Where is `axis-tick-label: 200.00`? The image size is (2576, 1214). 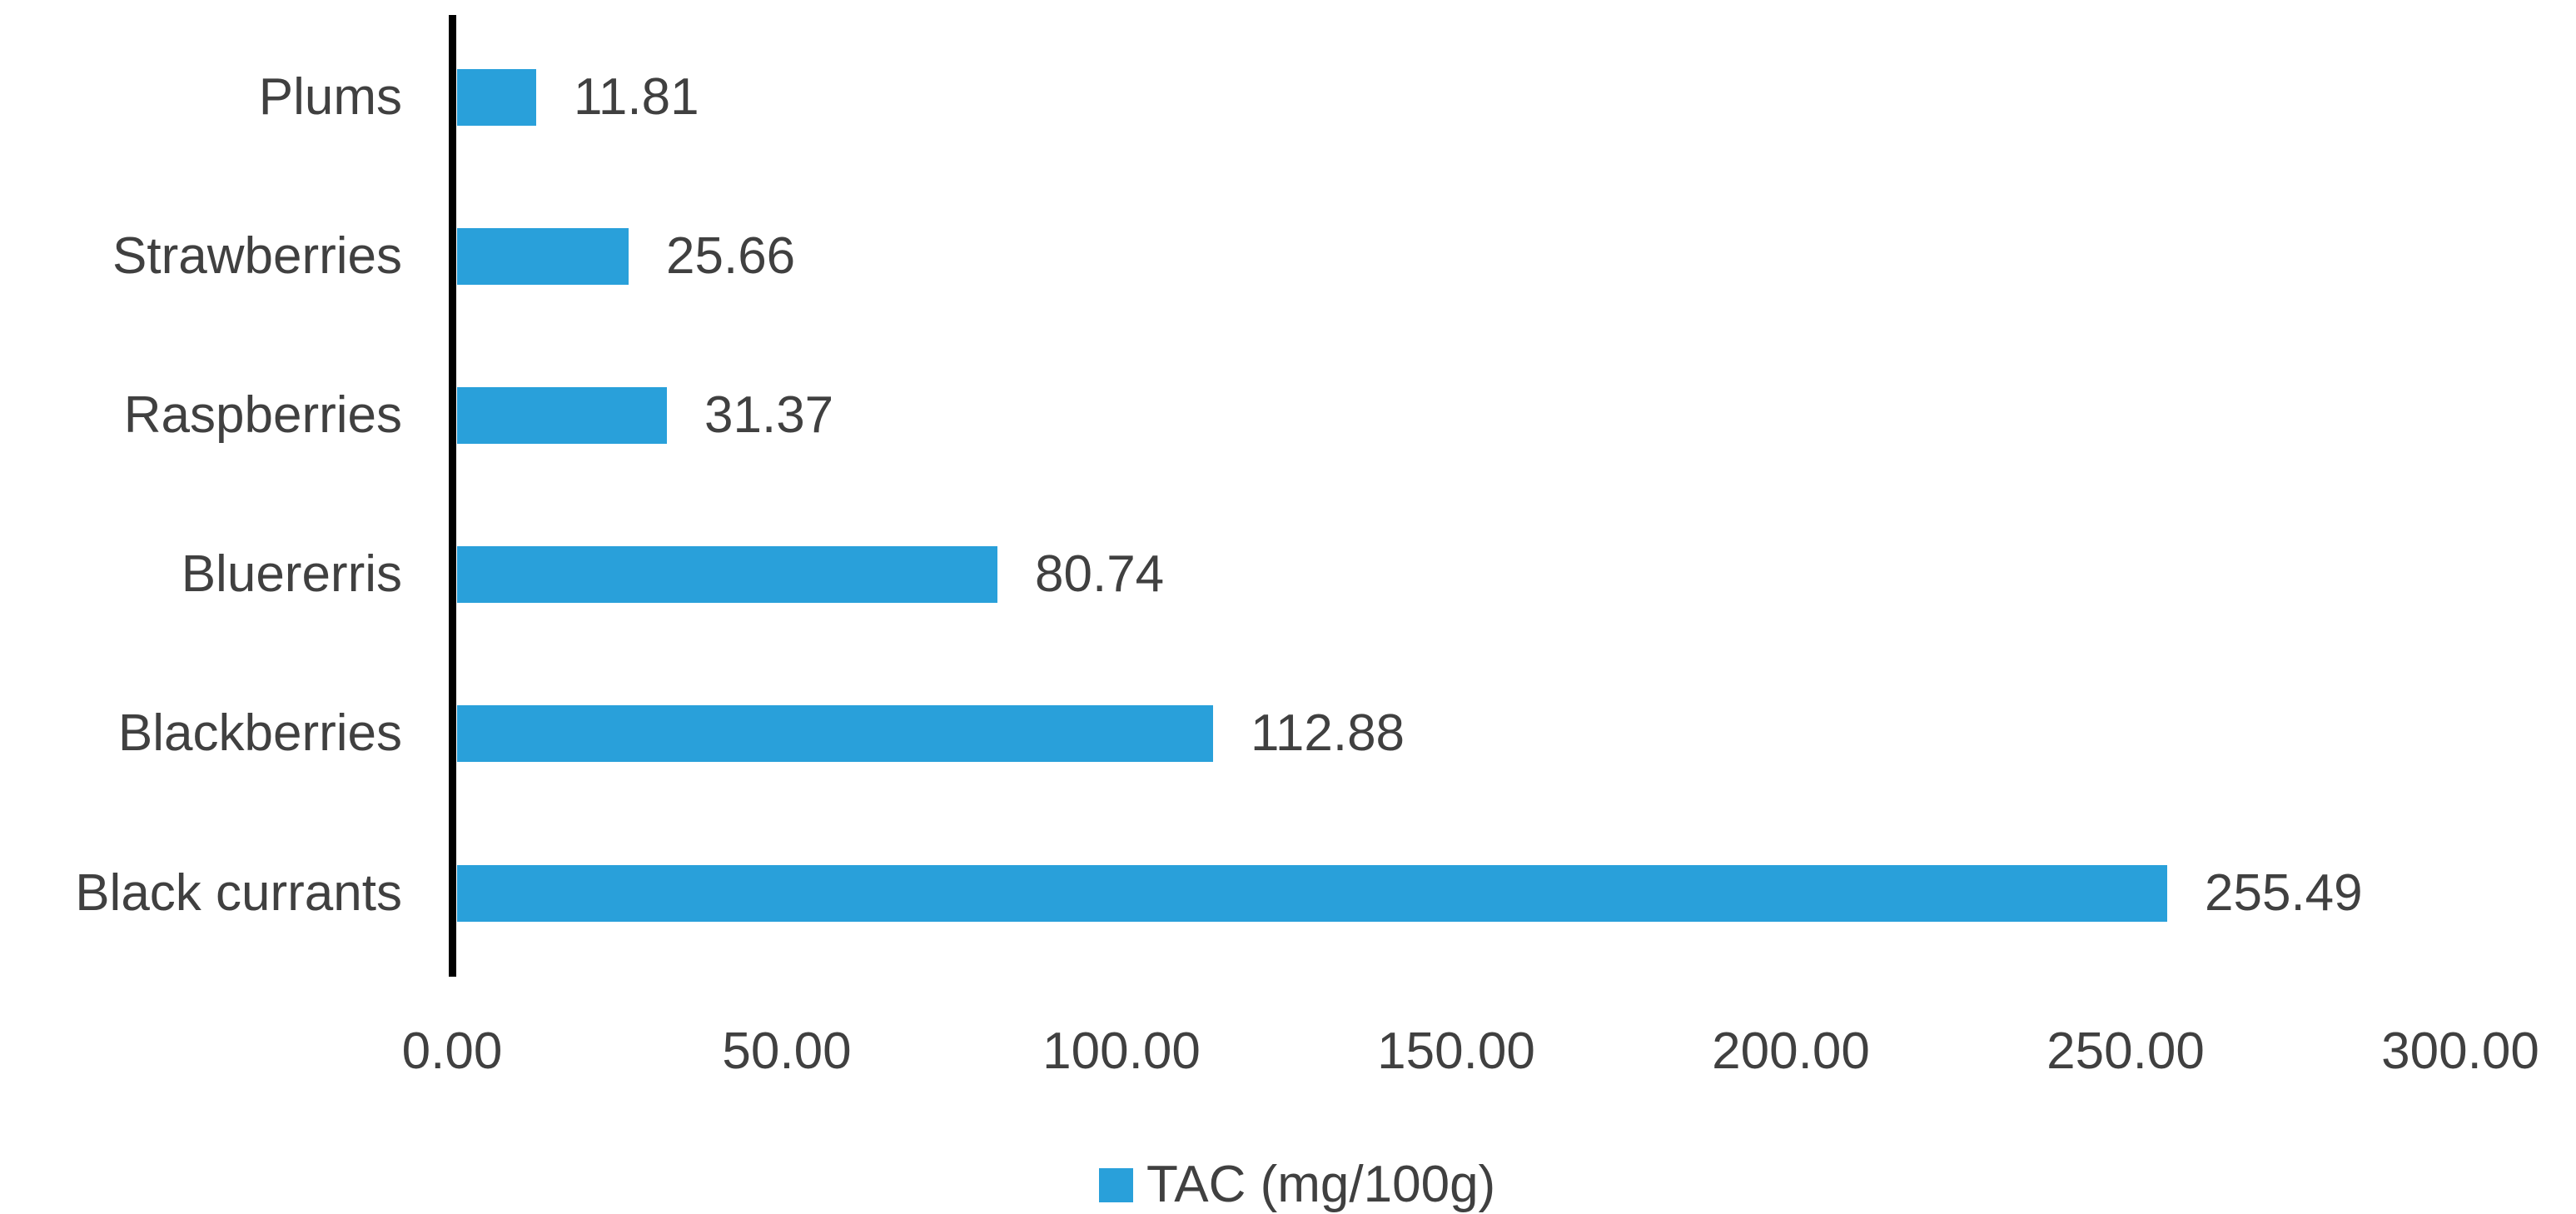 axis-tick-label: 200.00 is located at coordinates (1791, 1051).